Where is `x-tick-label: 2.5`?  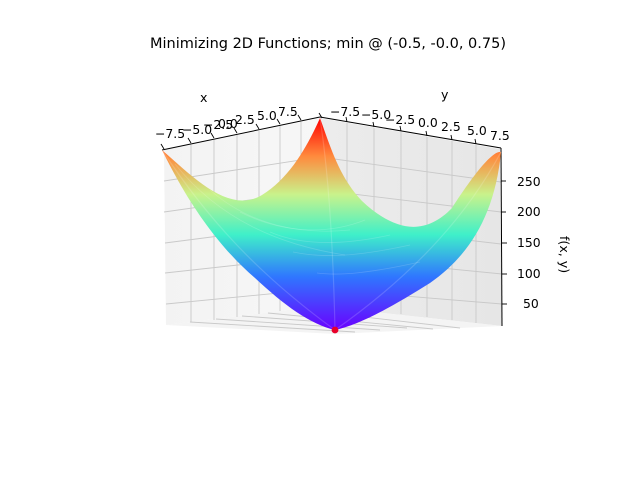
x-tick-label: 2.5 is located at coordinates (245, 119).